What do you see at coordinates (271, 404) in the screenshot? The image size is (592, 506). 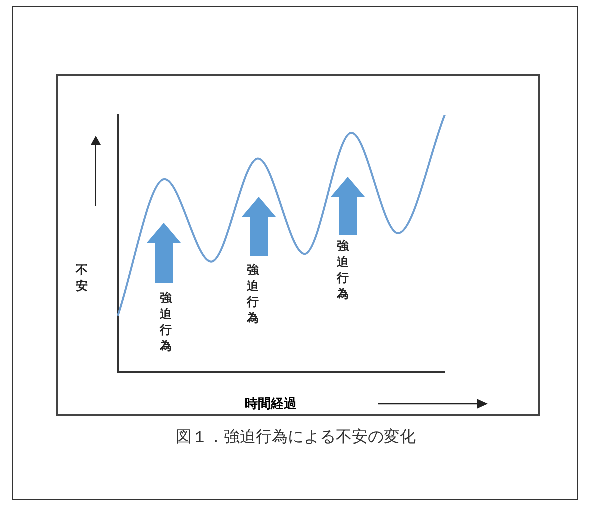 I see `x-axis-title: 時間経過` at bounding box center [271, 404].